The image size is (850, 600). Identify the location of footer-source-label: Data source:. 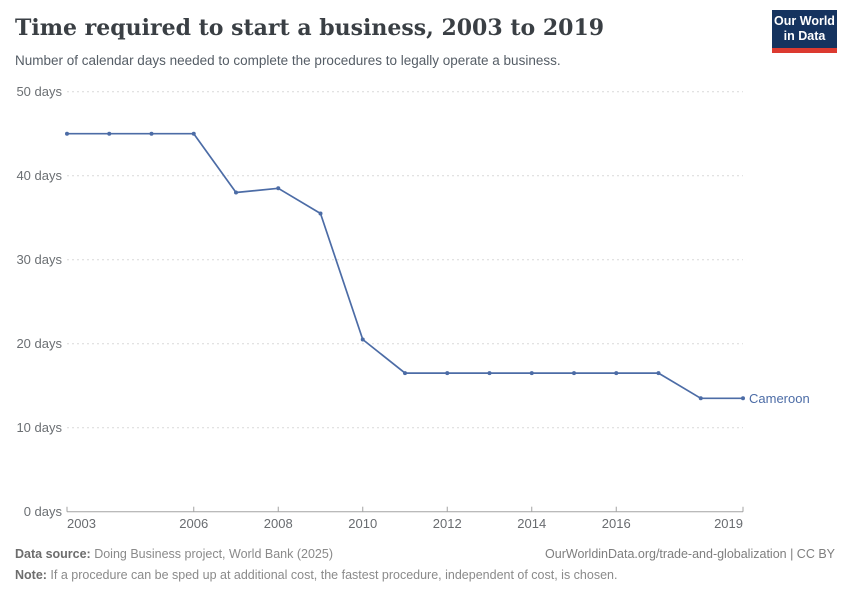
(53, 554).